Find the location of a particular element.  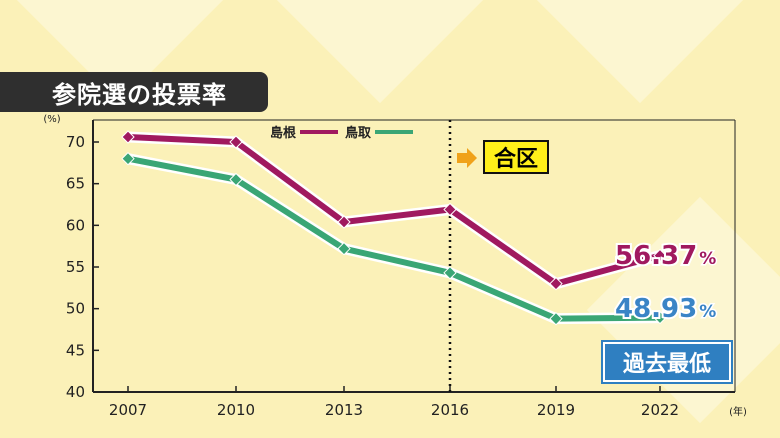

arrow-right-icon is located at coordinates (467, 158).